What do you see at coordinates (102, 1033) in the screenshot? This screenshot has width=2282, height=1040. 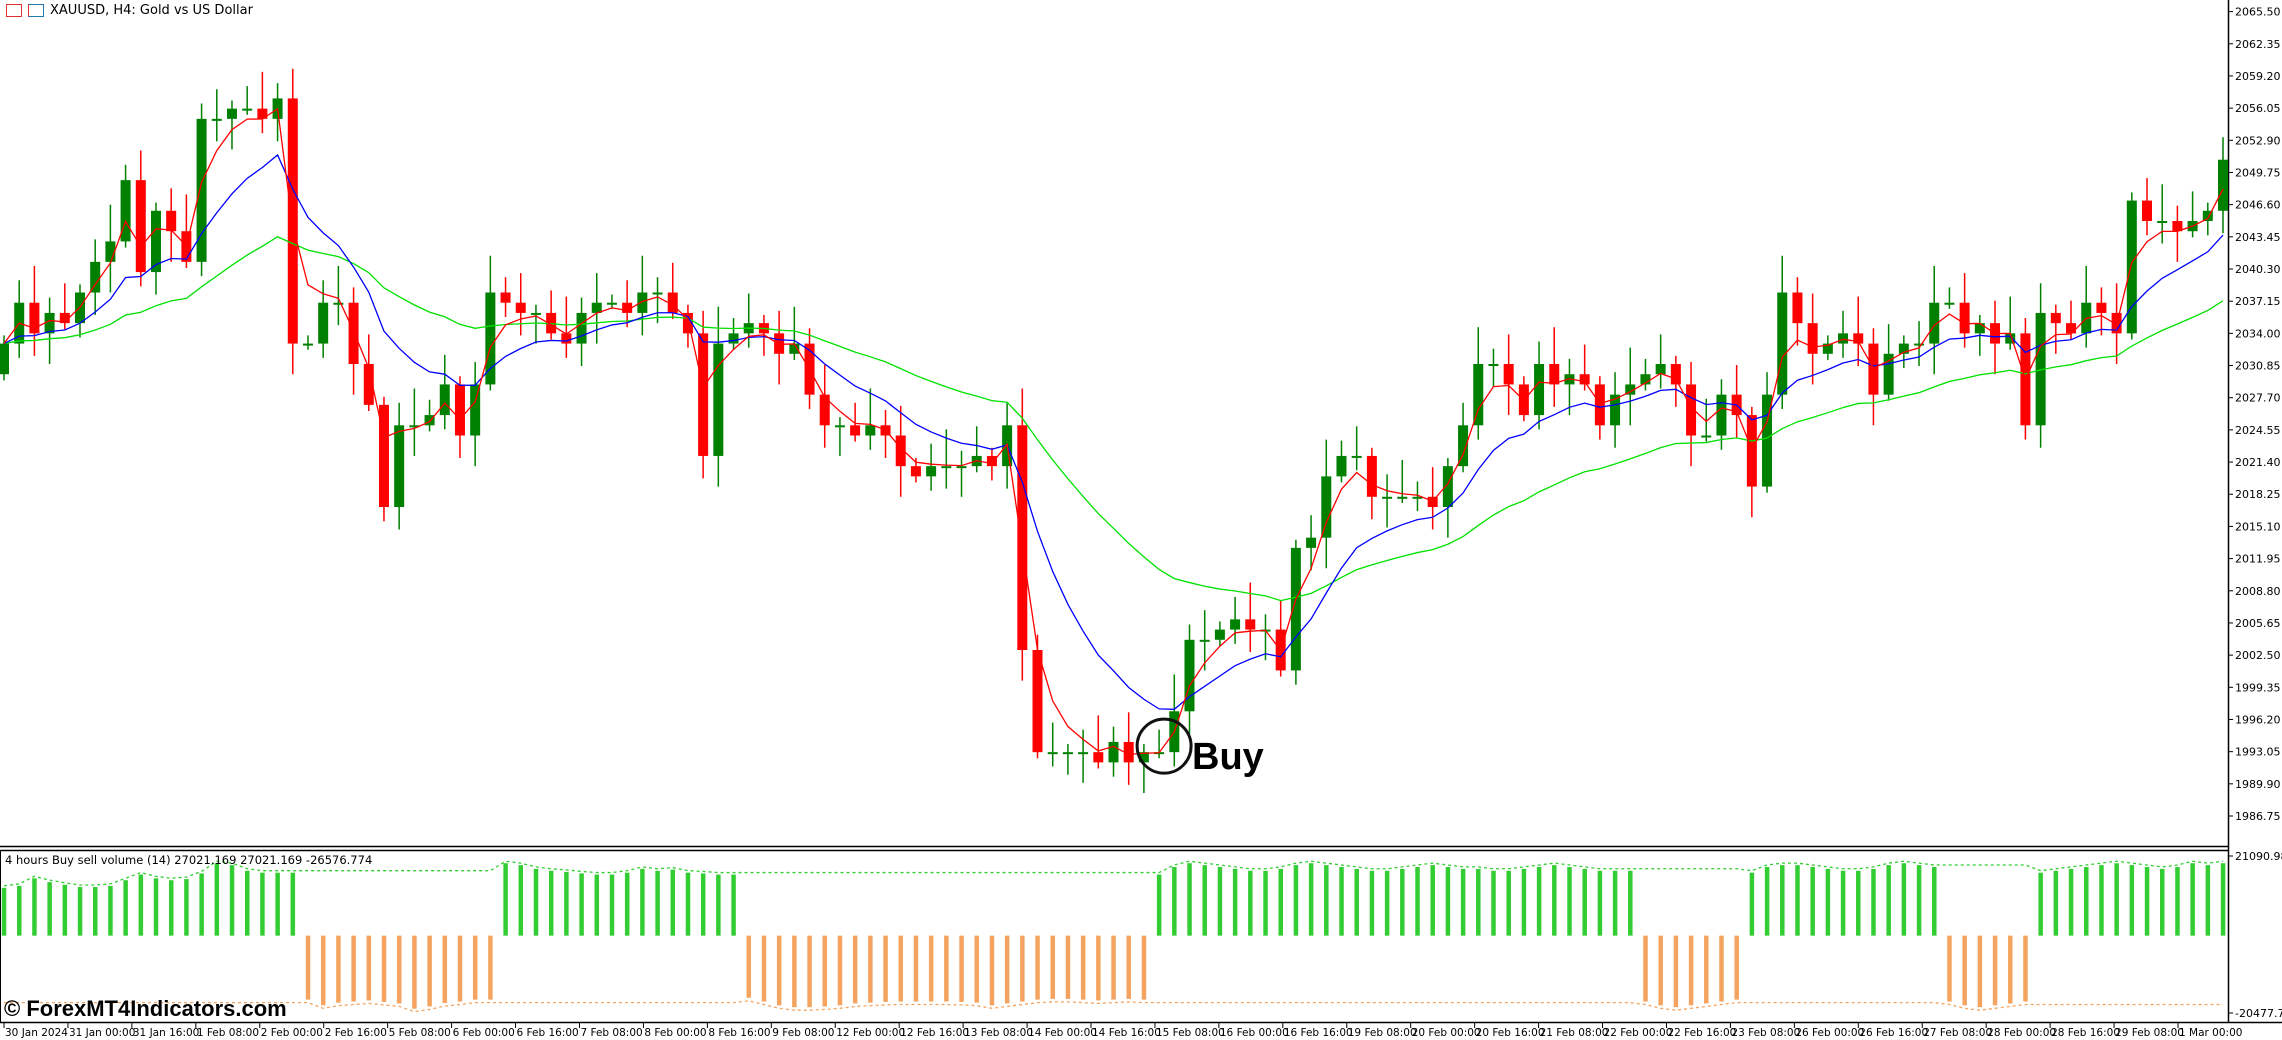 I see `time-tick-label: 31 Jan 00:00` at bounding box center [102, 1033].